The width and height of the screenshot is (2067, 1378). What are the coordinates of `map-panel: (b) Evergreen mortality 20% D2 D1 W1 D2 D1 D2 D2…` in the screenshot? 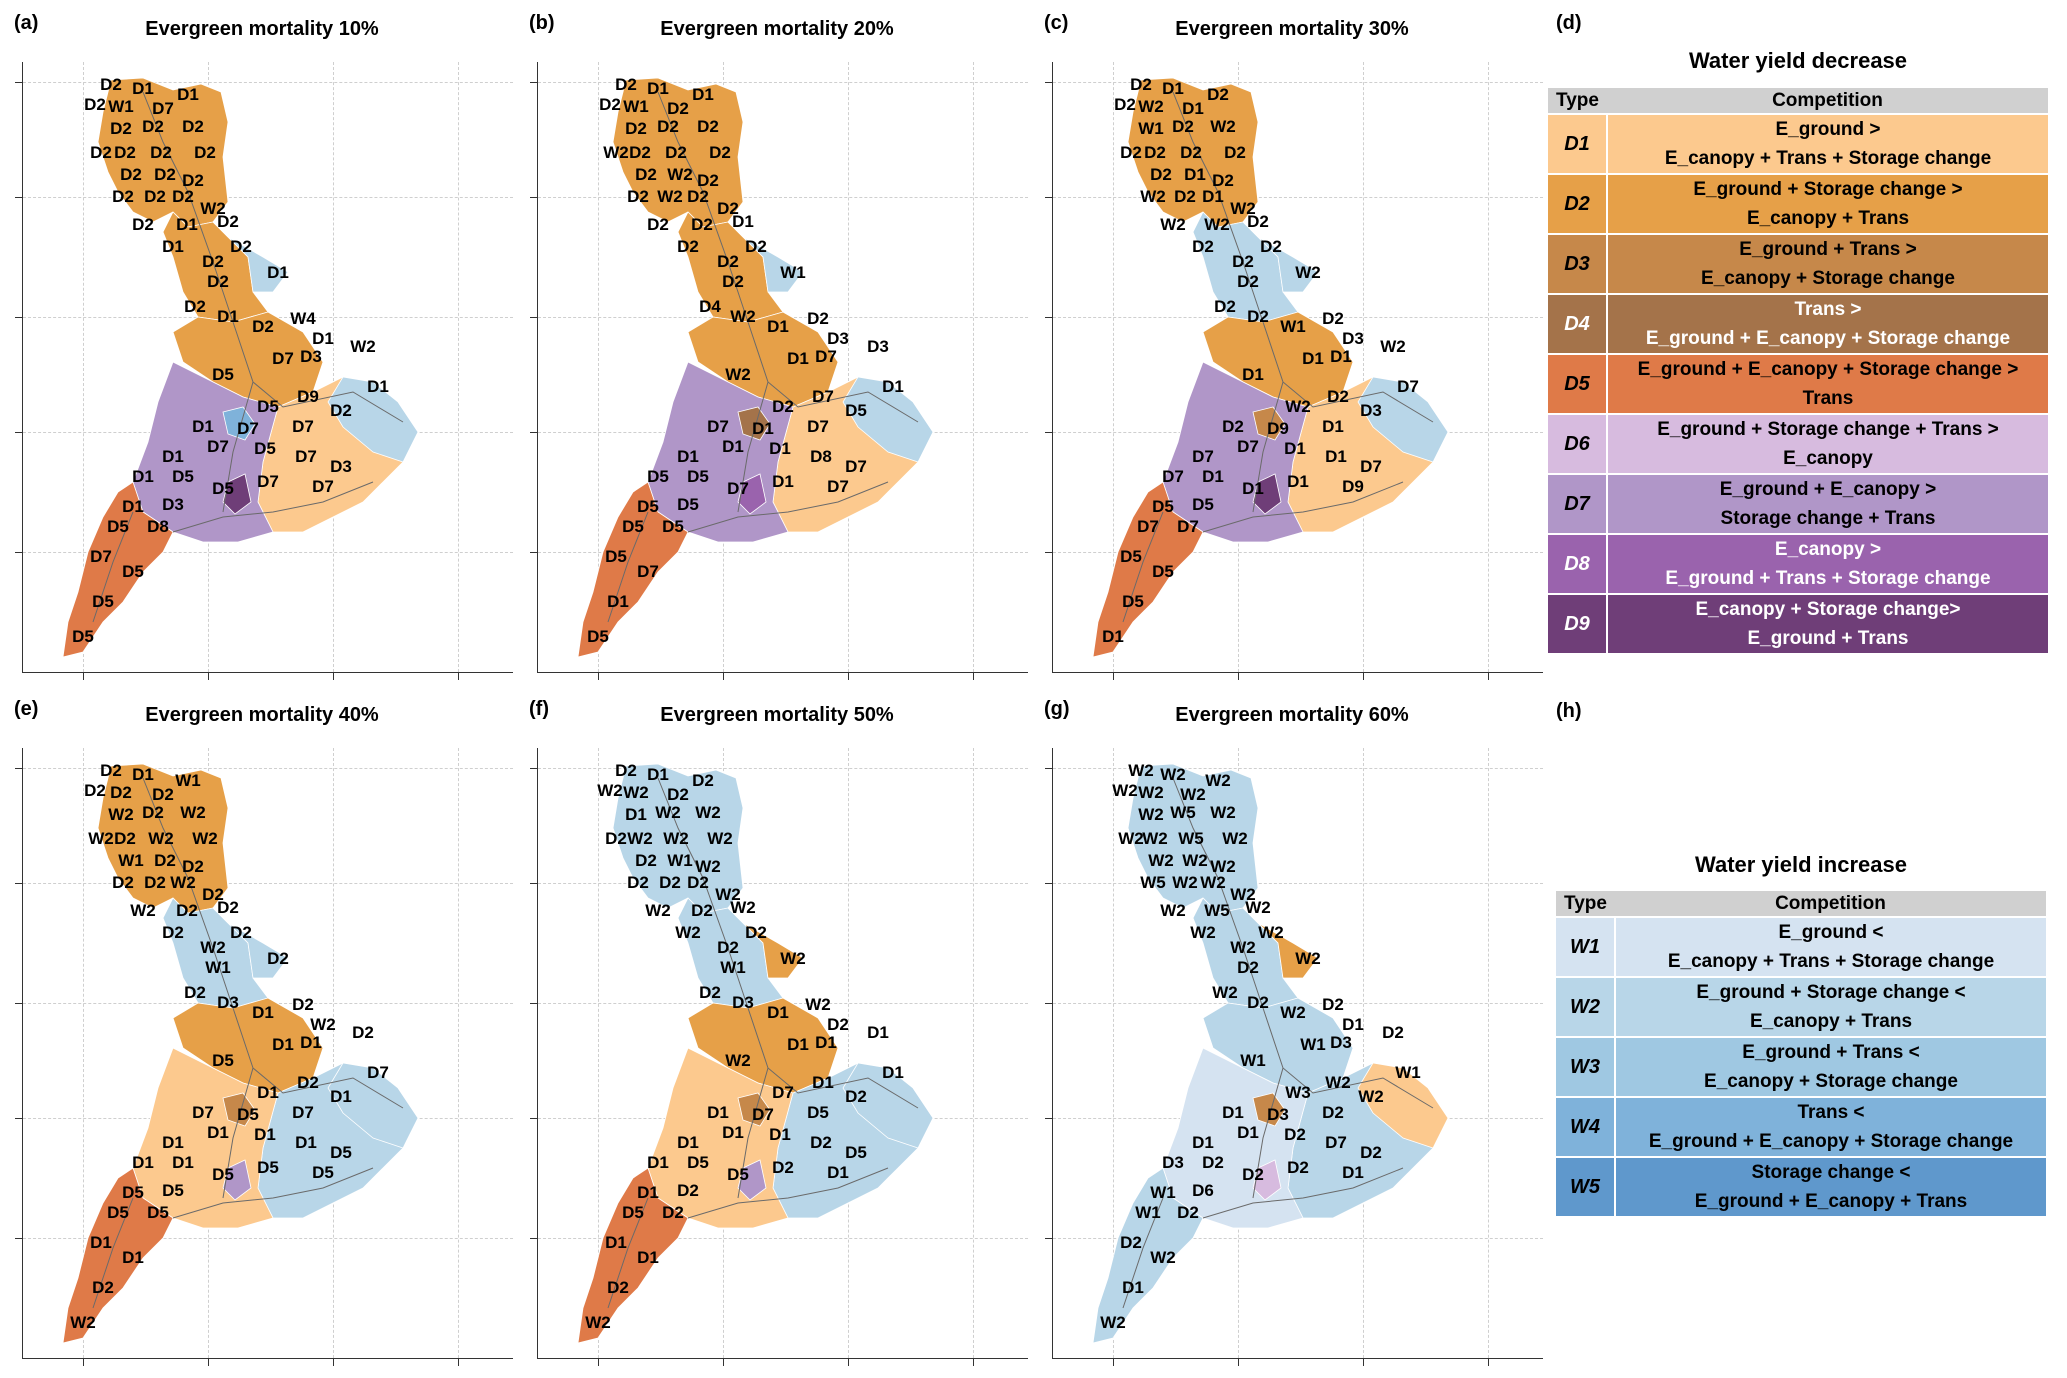 It's located at (772, 343).